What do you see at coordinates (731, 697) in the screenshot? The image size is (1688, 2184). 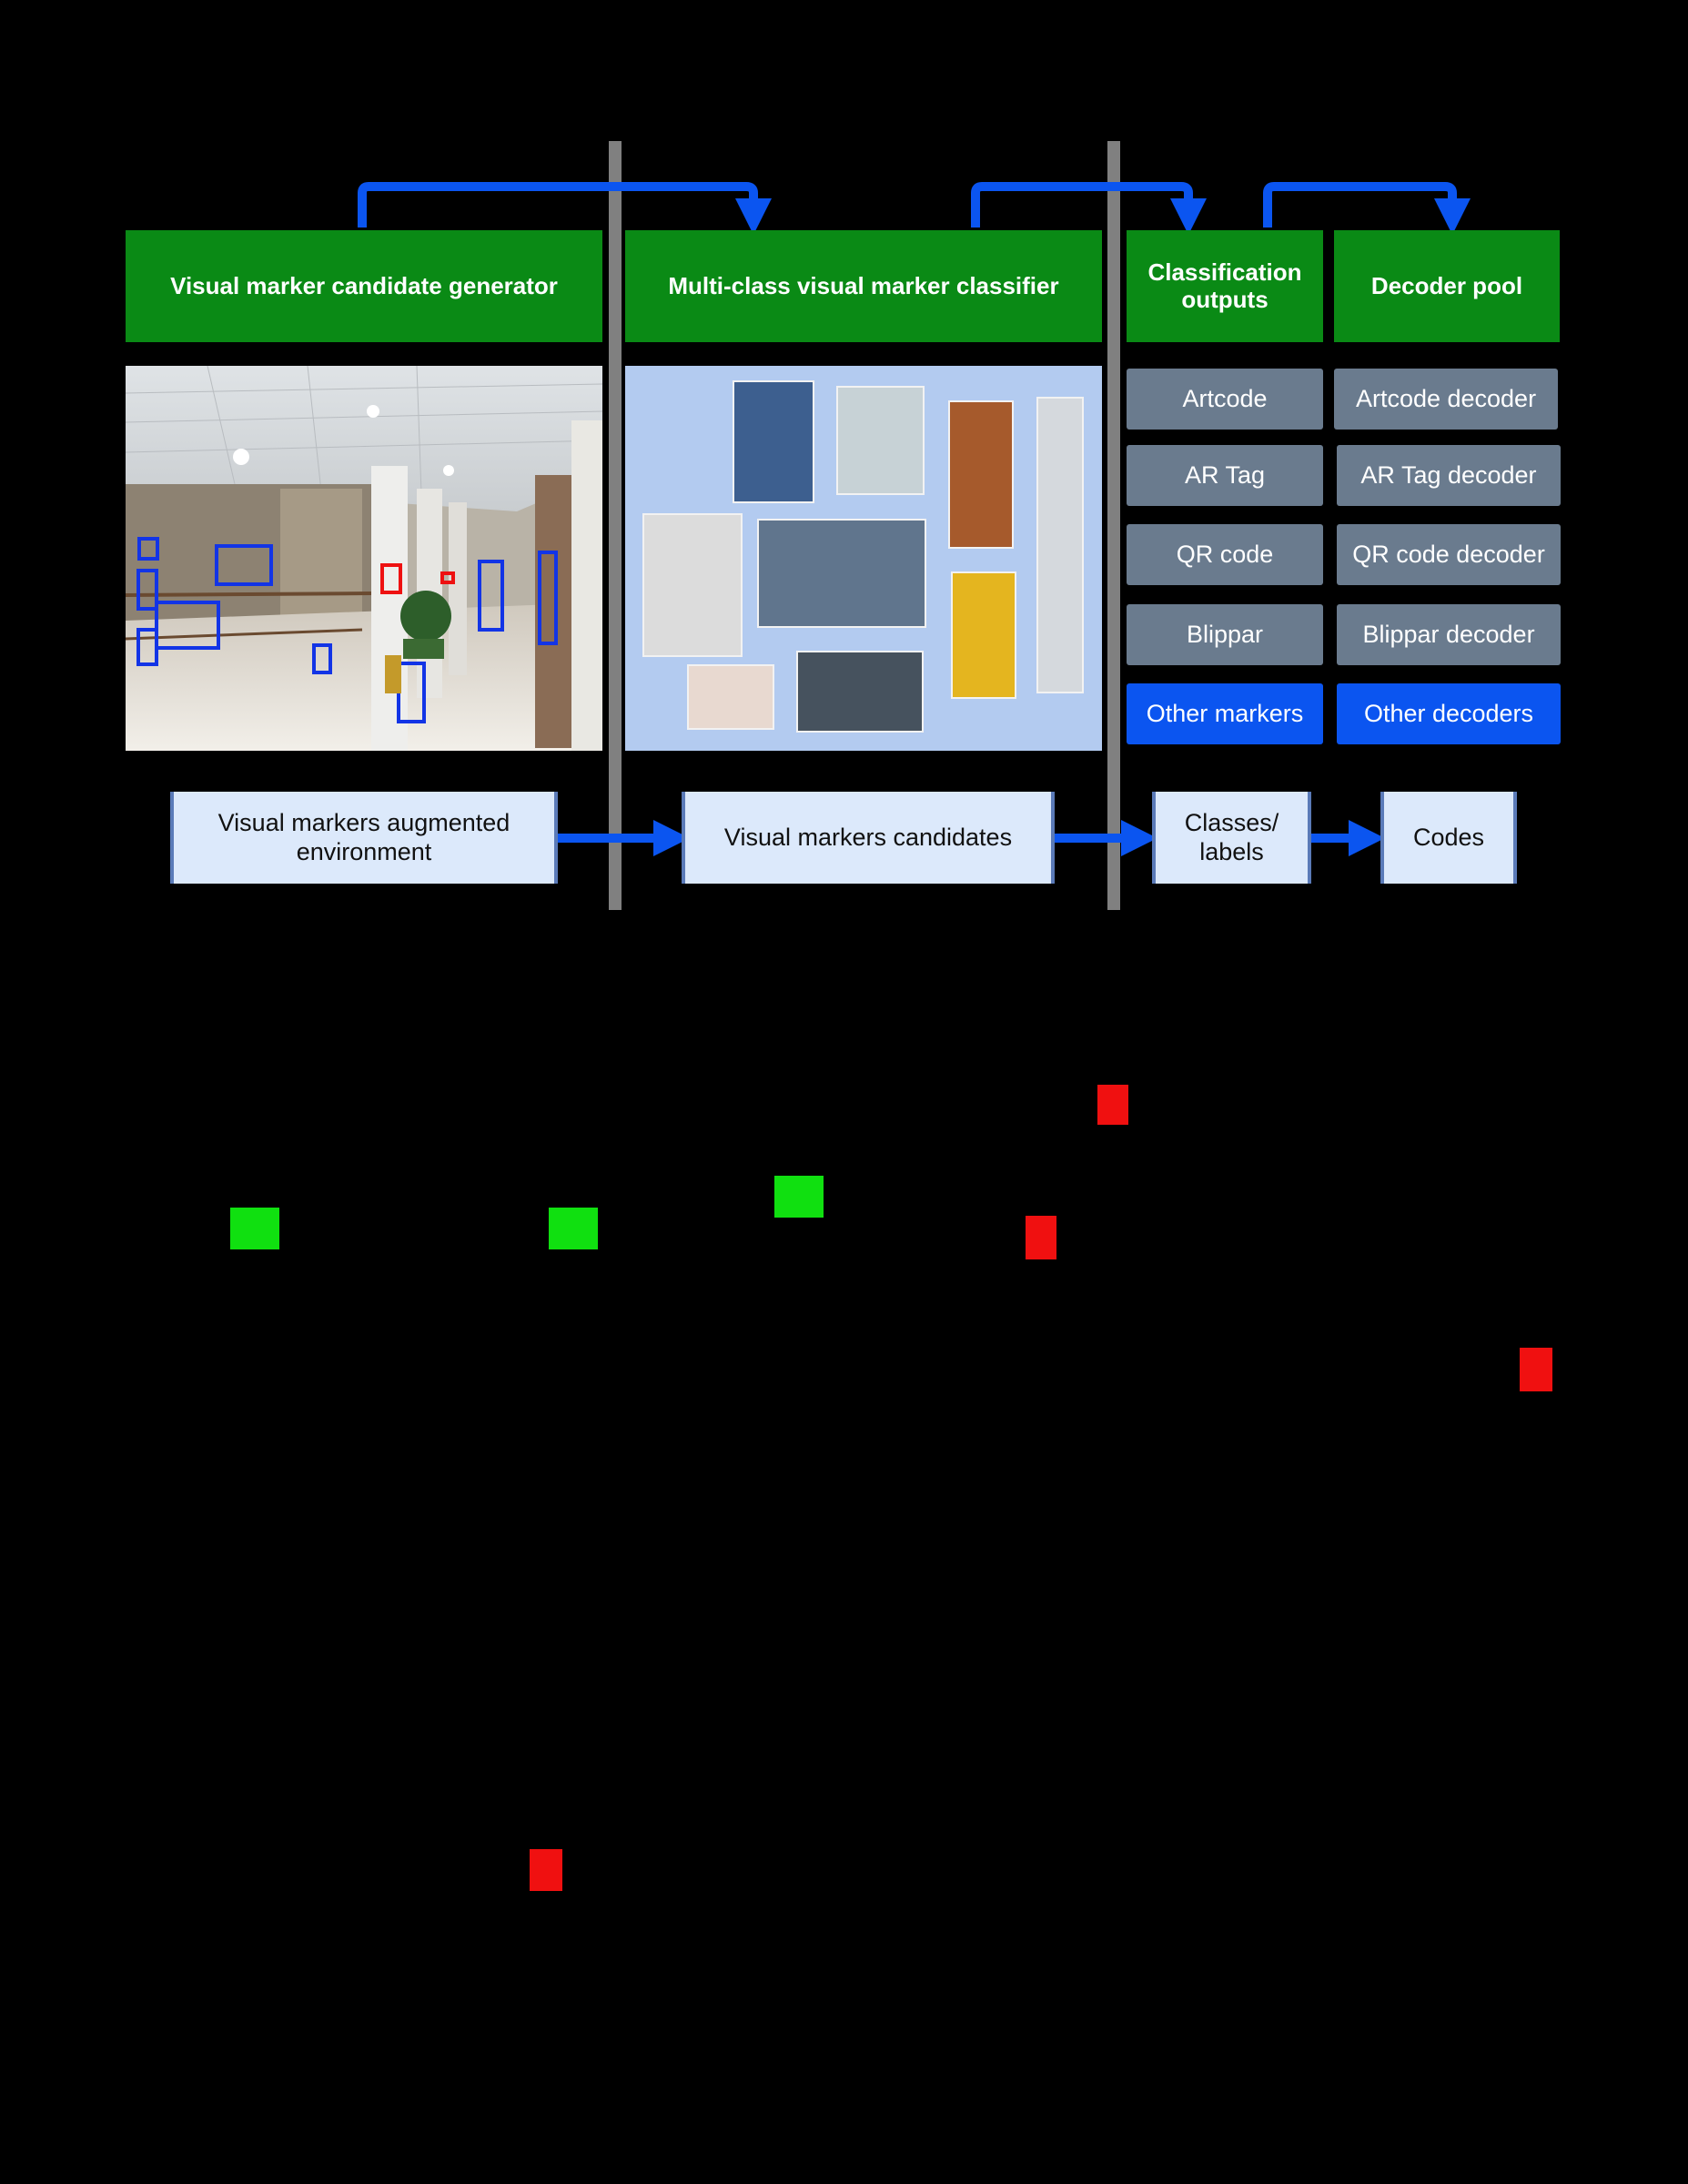 I see `candidate-small-poster` at bounding box center [731, 697].